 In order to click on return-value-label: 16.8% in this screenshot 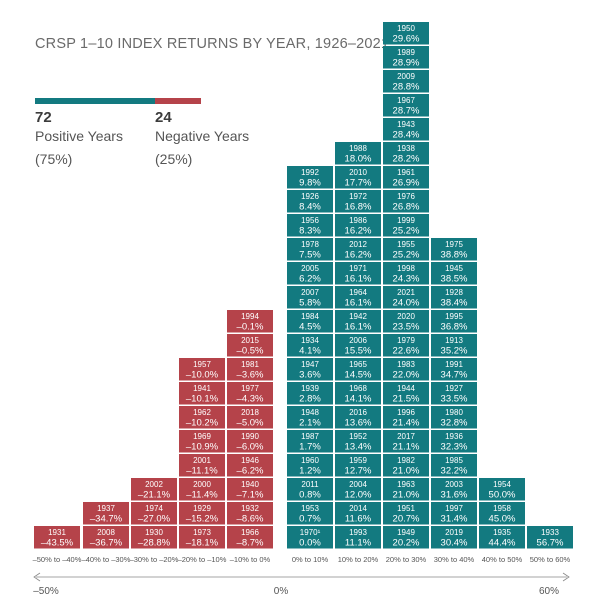, I will do `click(358, 207)`.